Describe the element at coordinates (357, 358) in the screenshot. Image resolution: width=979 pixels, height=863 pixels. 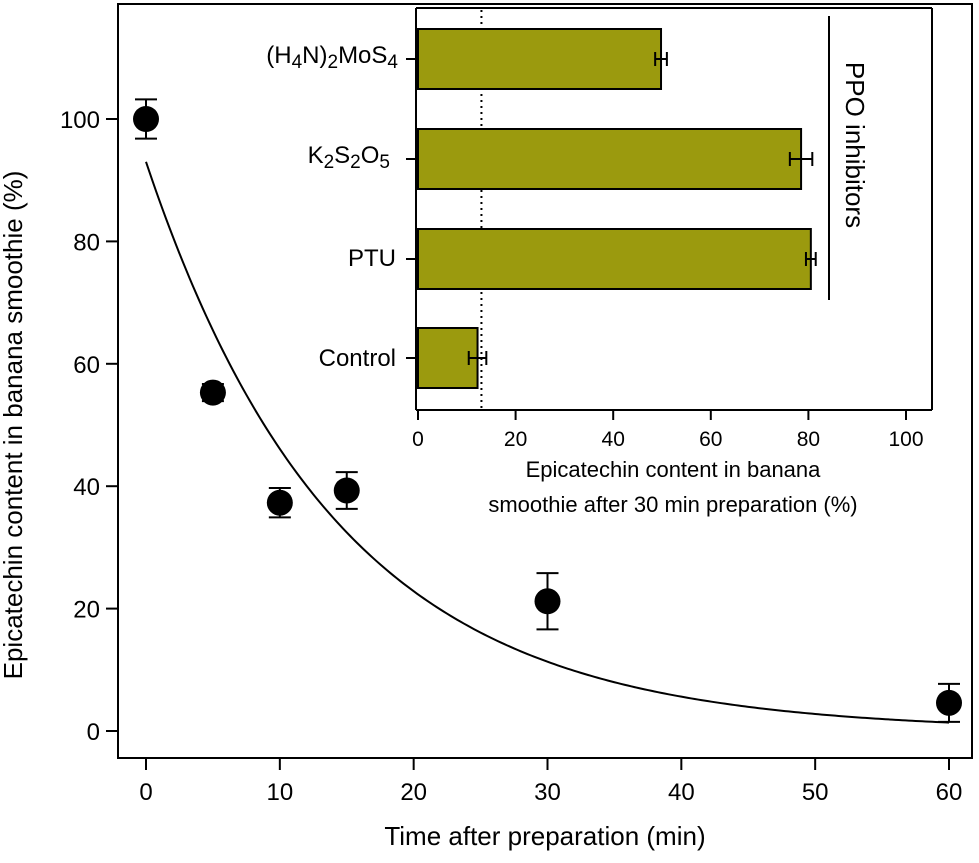
I see `category-label-control: Control` at that location.